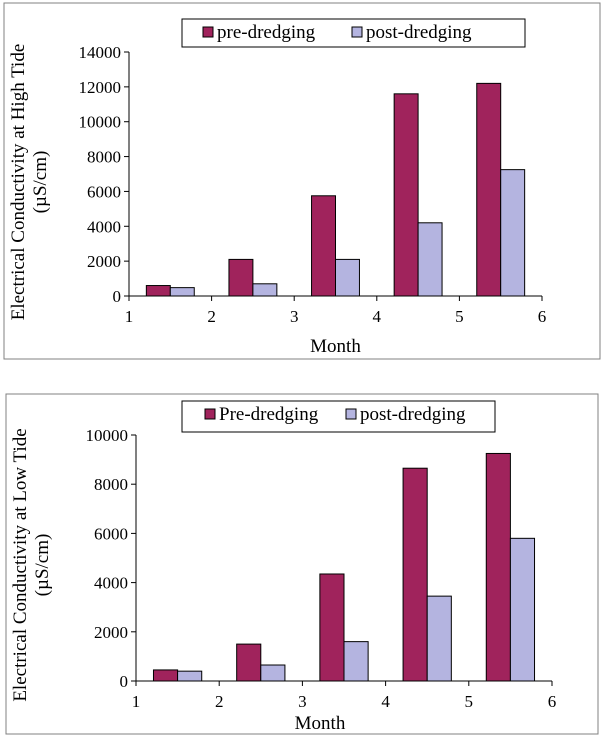  Describe the element at coordinates (294, 316) in the screenshot. I see `high-xtick-label: 3` at that location.